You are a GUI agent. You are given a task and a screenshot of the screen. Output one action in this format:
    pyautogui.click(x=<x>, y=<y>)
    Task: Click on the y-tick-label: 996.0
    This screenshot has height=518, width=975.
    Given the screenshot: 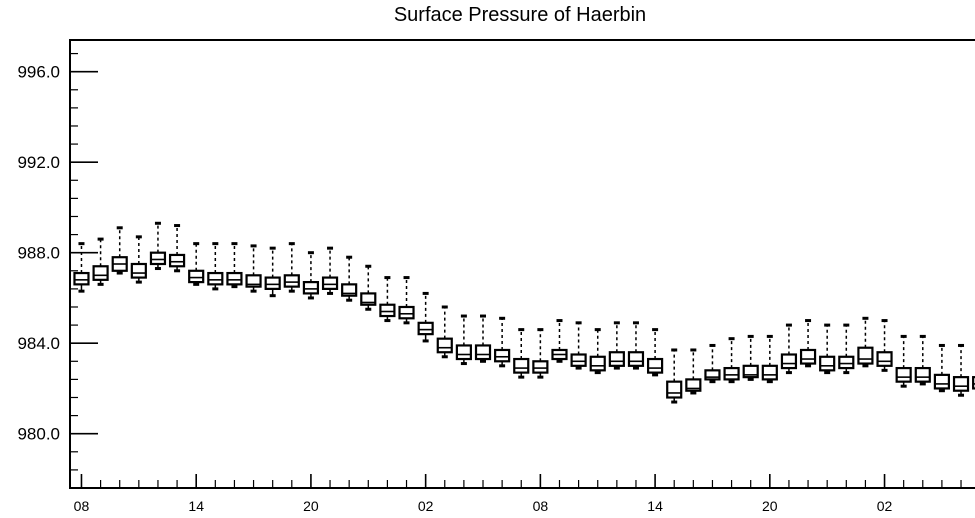 What is the action you would take?
    pyautogui.click(x=38, y=72)
    